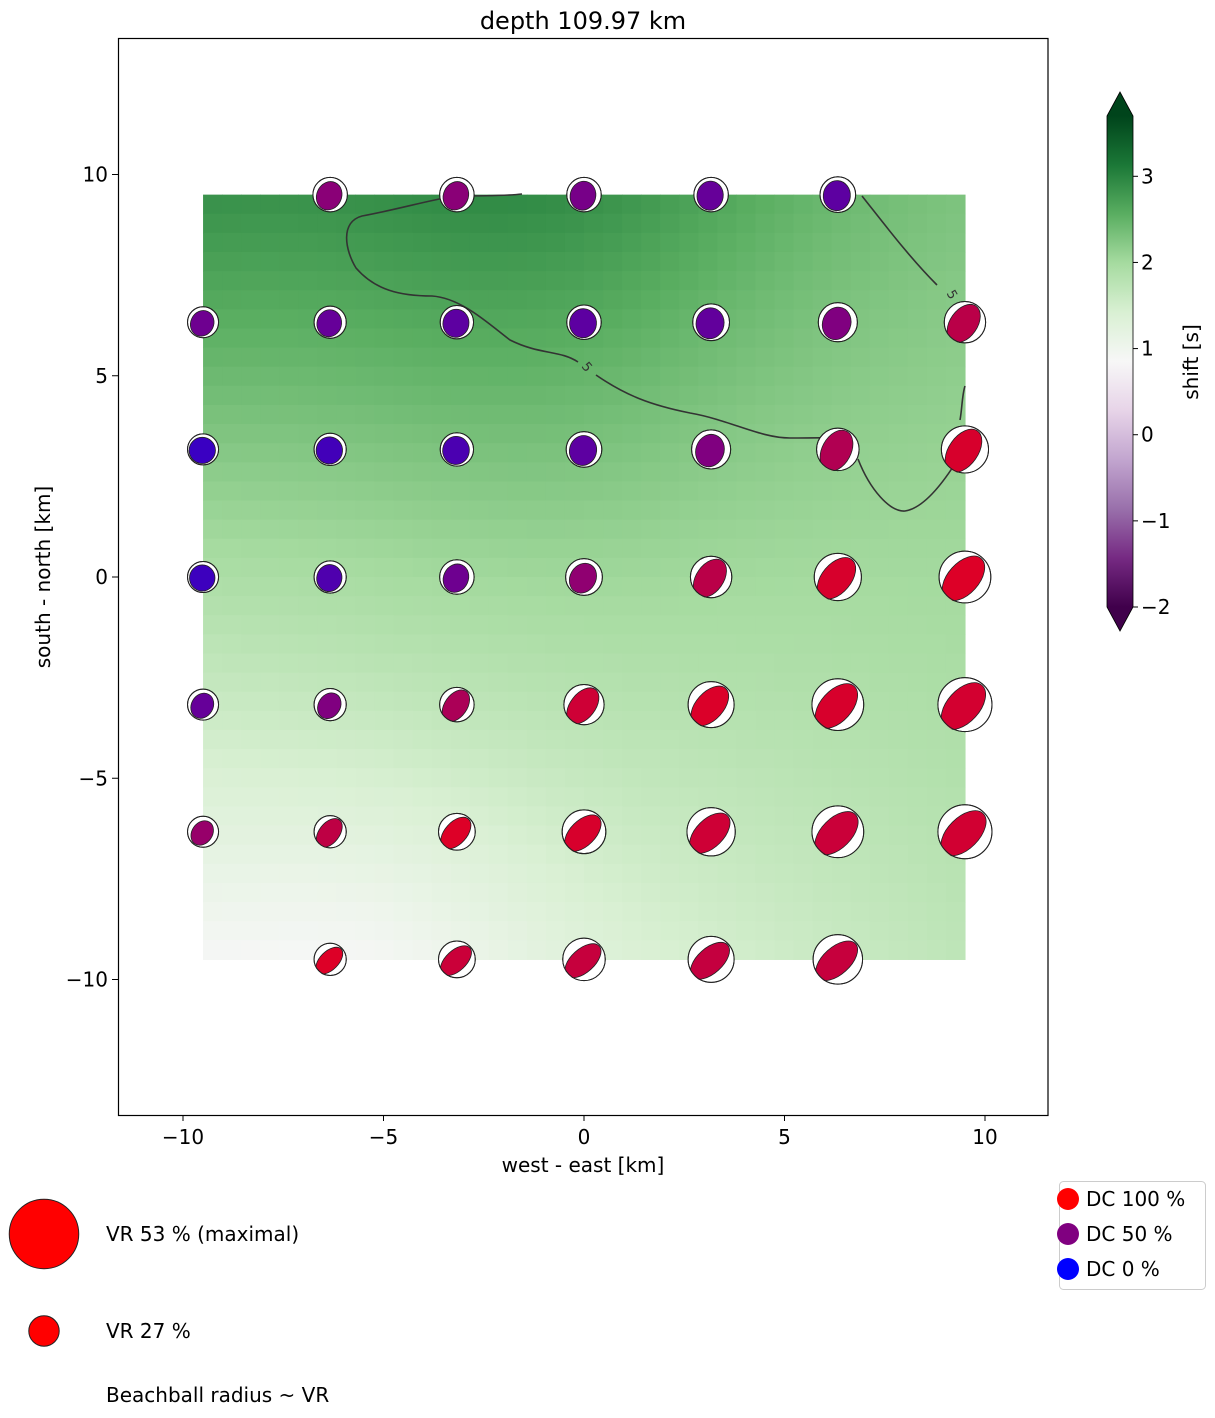 This screenshot has width=1215, height=1418. Describe the element at coordinates (962, 403) in the screenshot. I see `contour-line` at that location.